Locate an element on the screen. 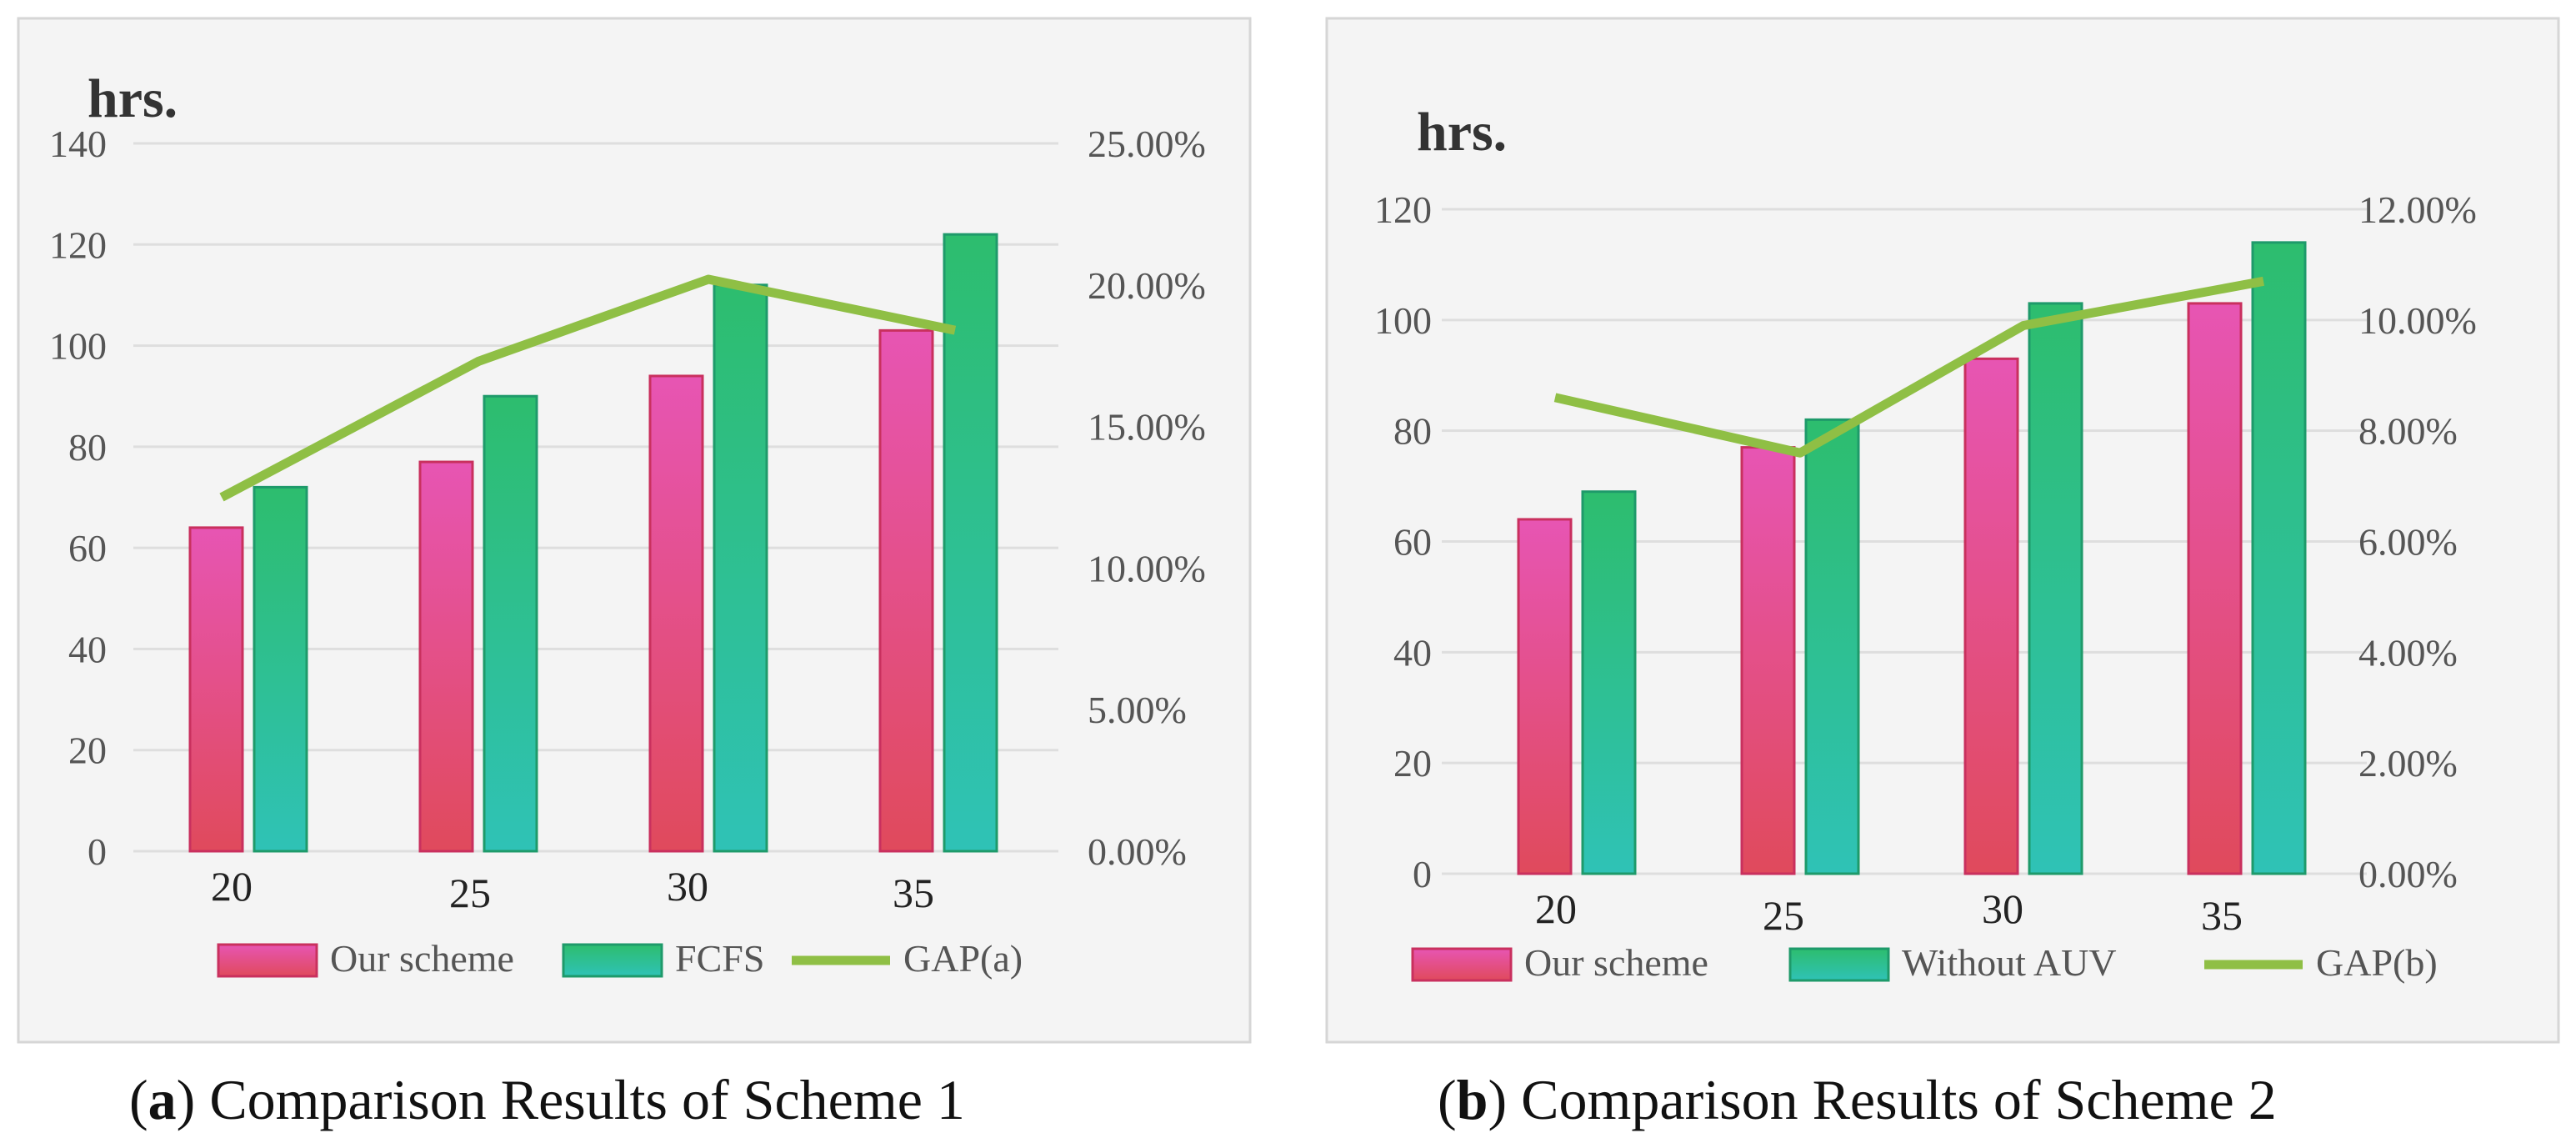 The image size is (2576, 1148). chart-a-yticks: 0 20 40 60 80 100 120 140 is located at coordinates (78, 498).